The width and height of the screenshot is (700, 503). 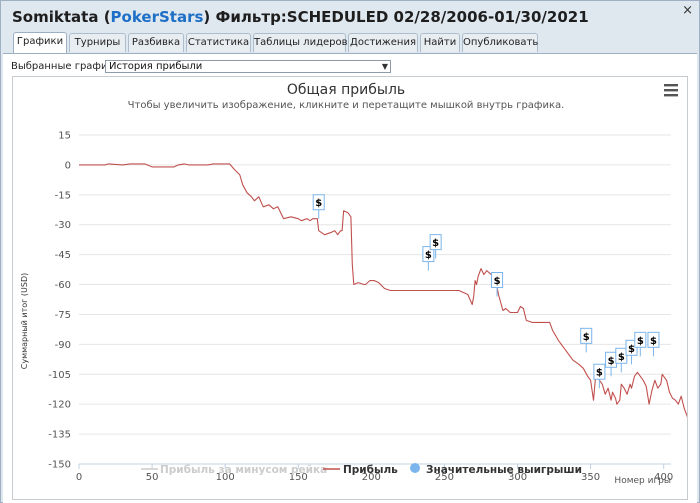 I want to click on x-tick-label: 200, so click(x=371, y=477).